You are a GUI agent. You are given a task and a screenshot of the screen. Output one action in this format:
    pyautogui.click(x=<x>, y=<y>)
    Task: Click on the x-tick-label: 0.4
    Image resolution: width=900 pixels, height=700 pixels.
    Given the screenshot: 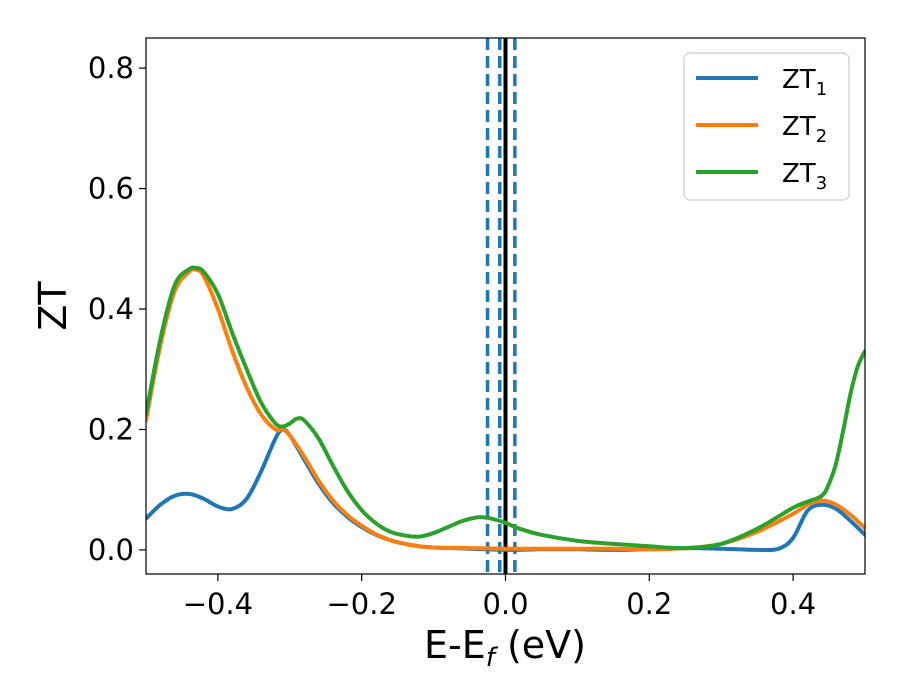 What is the action you would take?
    pyautogui.click(x=793, y=604)
    